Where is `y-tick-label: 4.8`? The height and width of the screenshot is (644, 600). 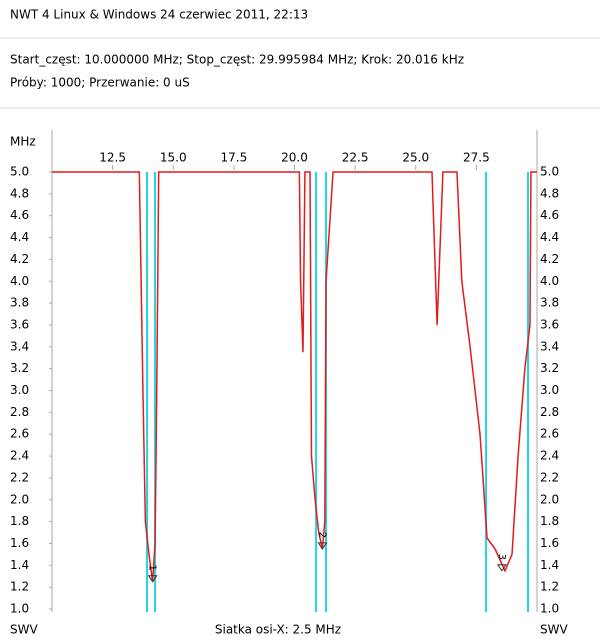 y-tick-label: 4.8 is located at coordinates (19, 193).